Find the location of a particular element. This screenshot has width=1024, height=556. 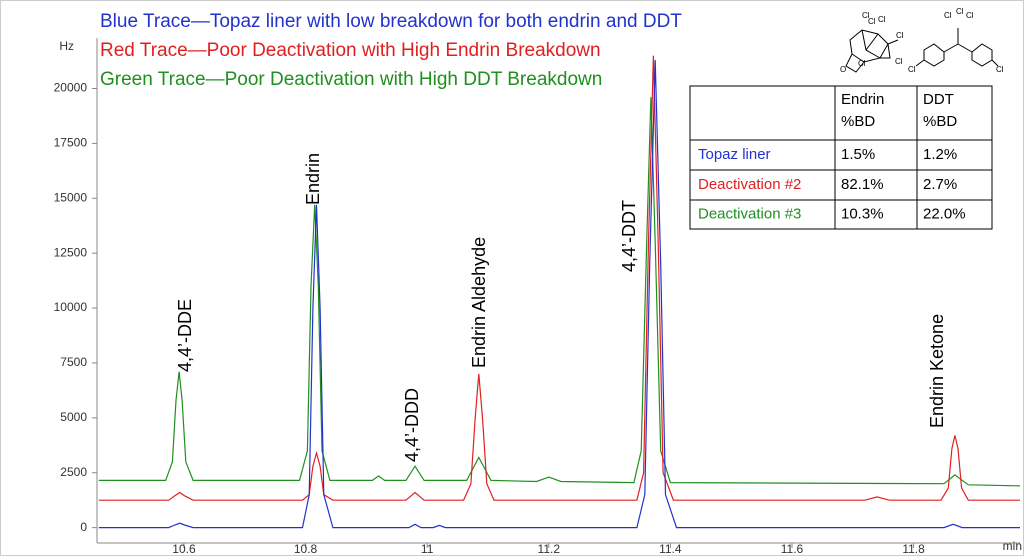

x-tick-label: 10.6 is located at coordinates (184, 549).